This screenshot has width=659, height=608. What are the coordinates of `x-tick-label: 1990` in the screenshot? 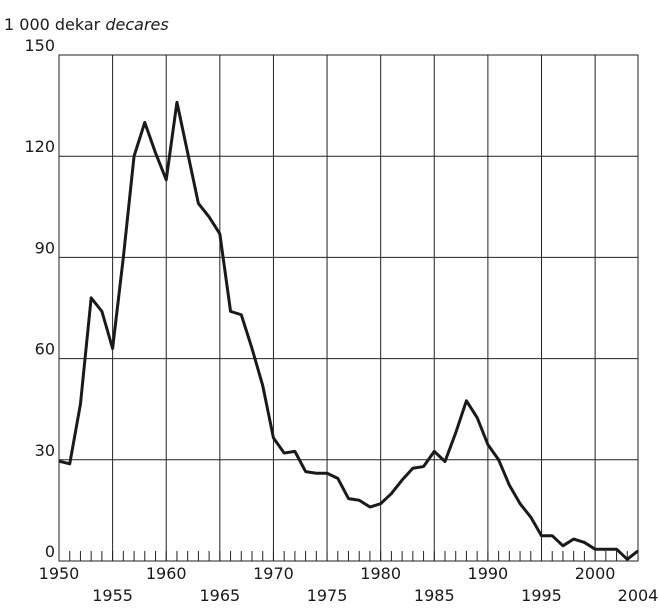 It's located at (488, 573).